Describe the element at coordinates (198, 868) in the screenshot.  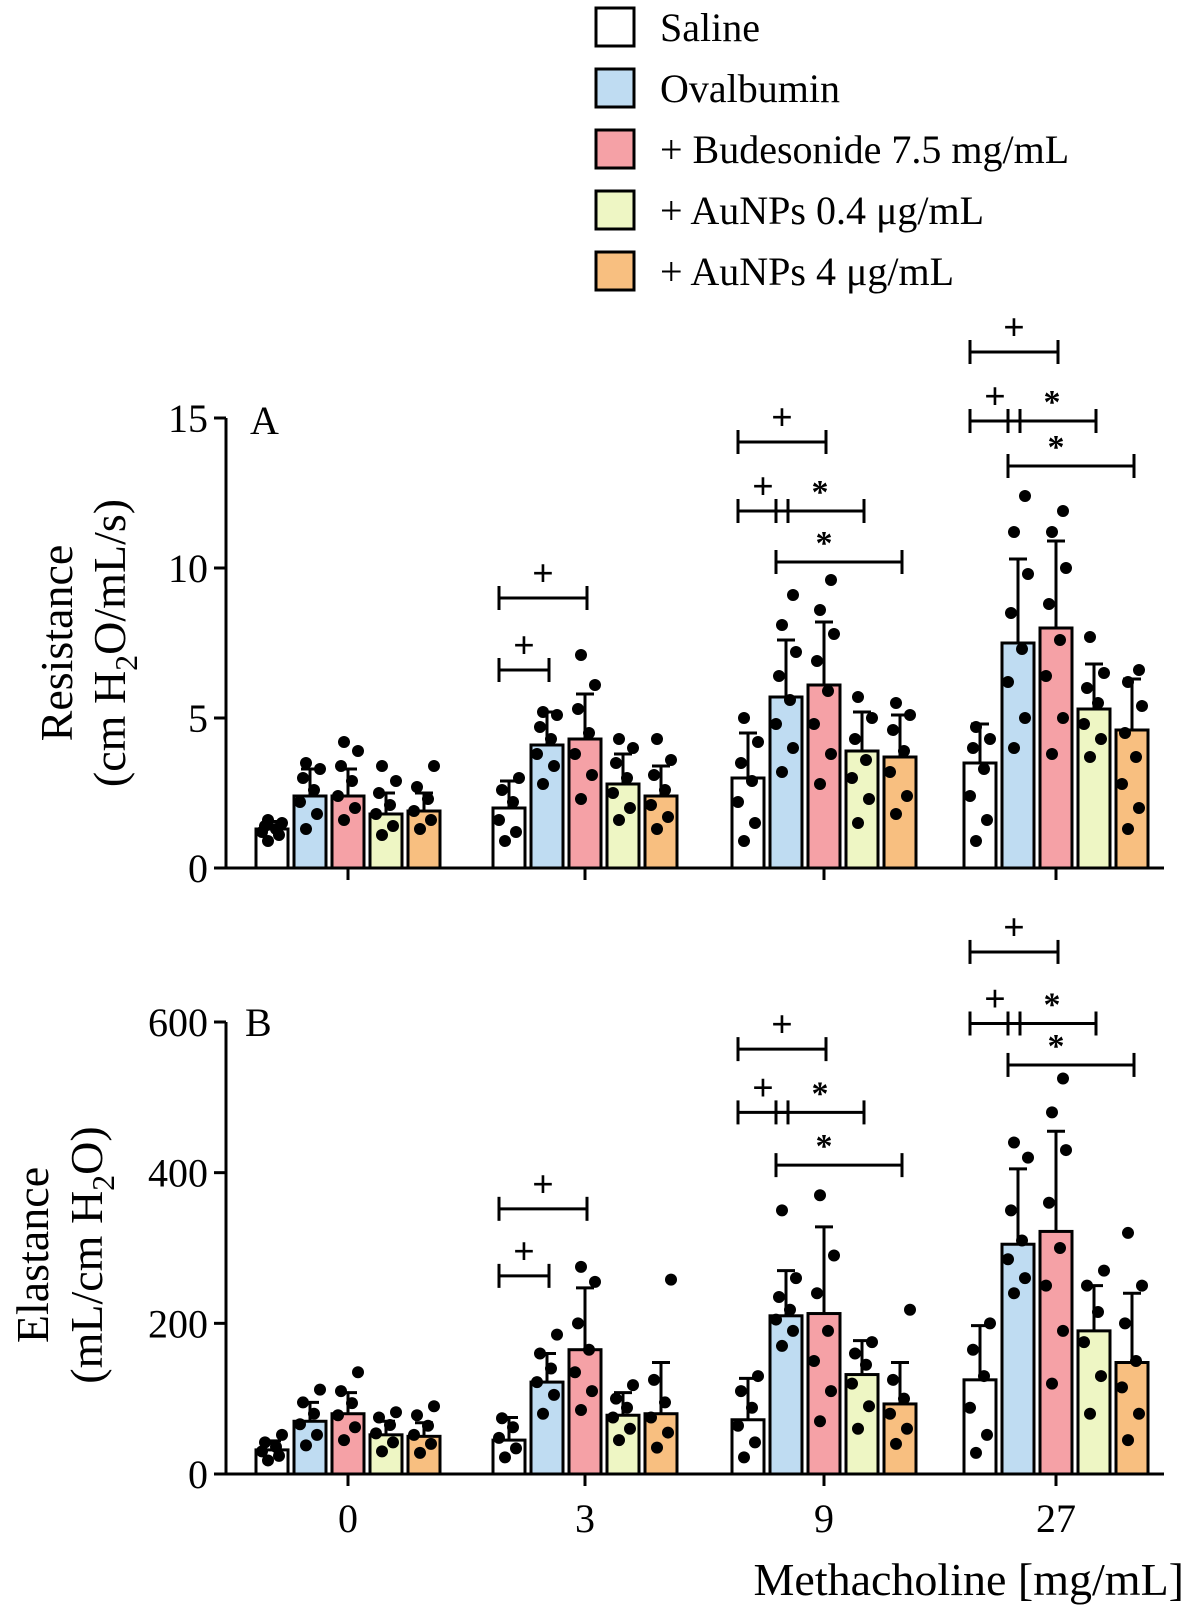
I see `y-tick-label: 0` at that location.